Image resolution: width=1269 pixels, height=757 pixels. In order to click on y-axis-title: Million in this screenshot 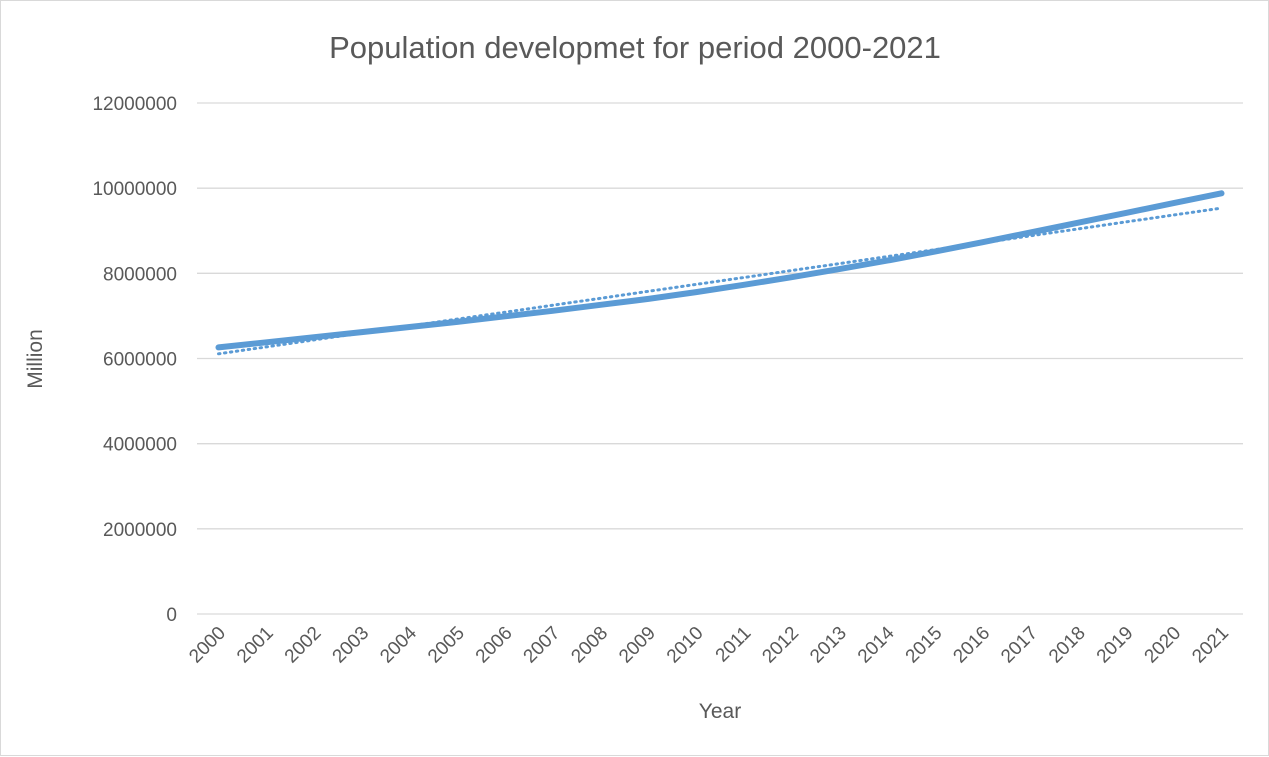, I will do `click(35, 359)`.